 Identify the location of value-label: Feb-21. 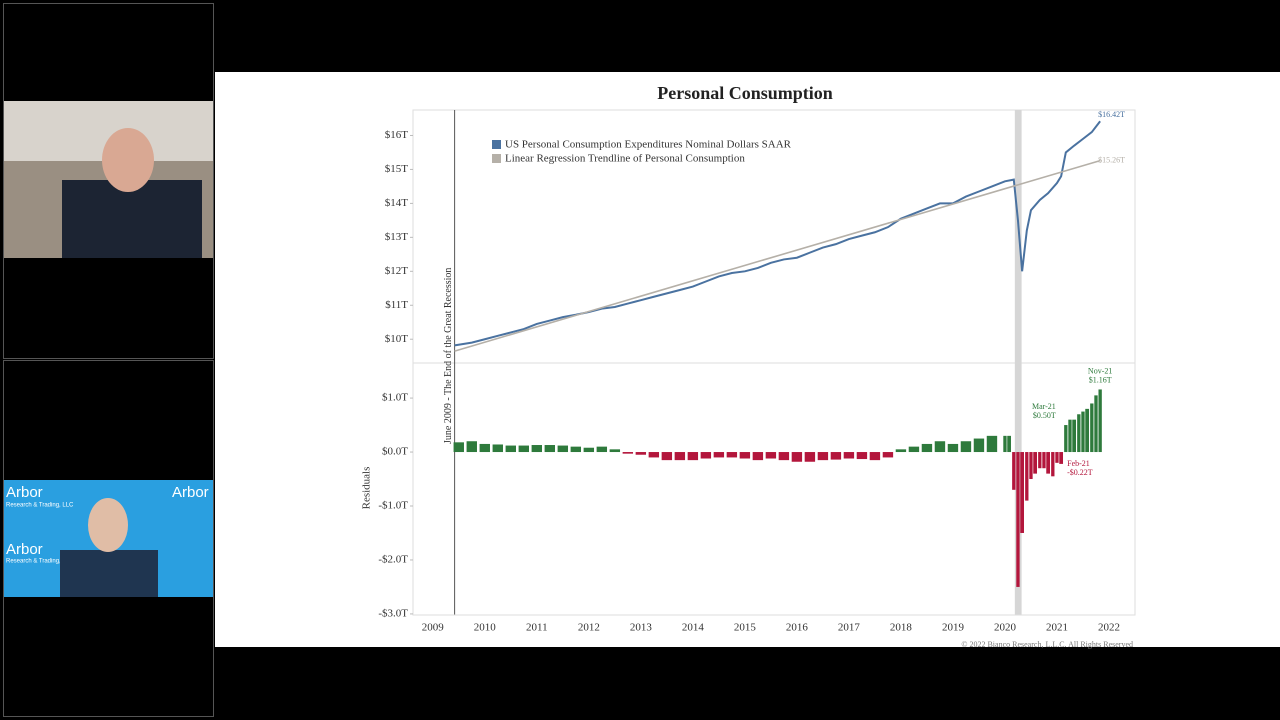
(1078, 463).